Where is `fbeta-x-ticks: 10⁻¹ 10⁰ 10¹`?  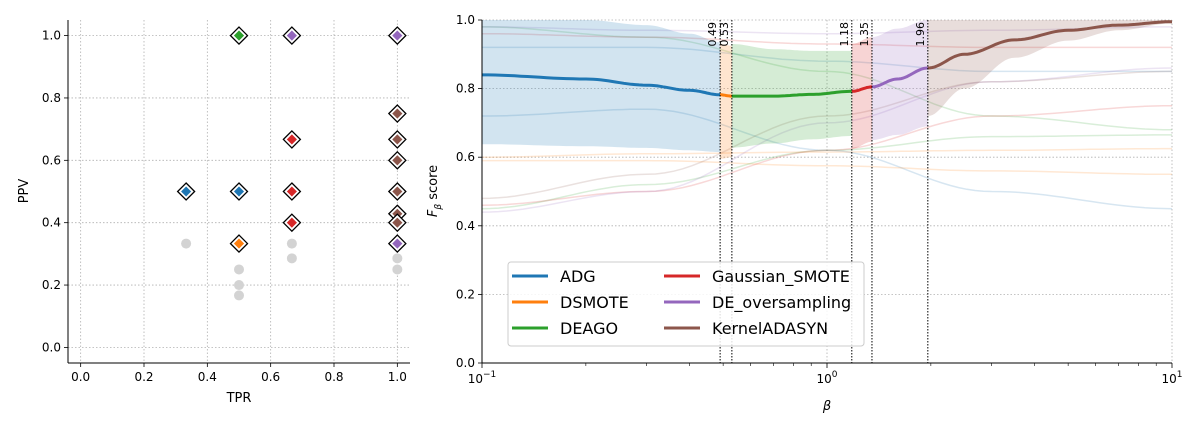
fbeta-x-ticks: 10⁻¹ 10⁰ 10¹ is located at coordinates (825, 374).